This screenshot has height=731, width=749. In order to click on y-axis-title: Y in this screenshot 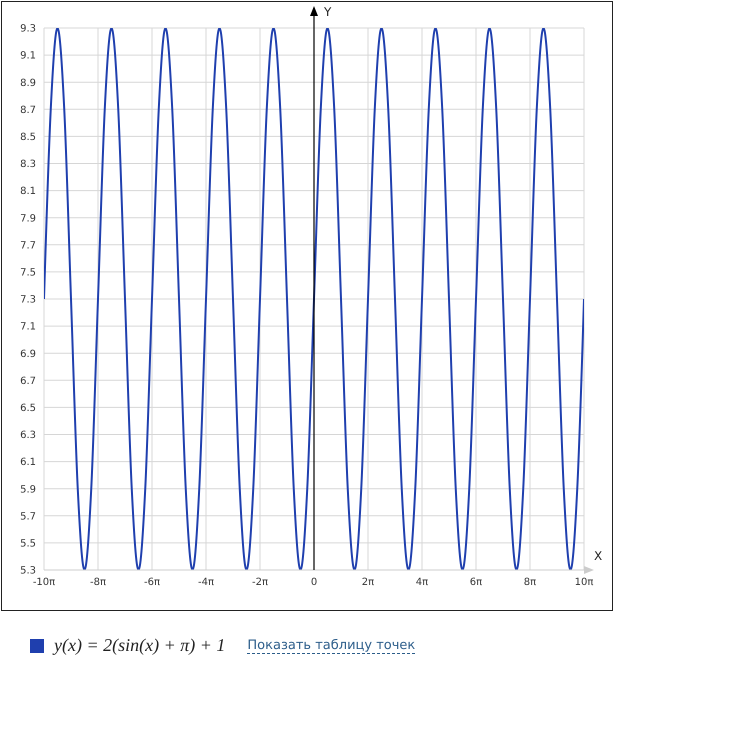, I will do `click(327, 12)`.